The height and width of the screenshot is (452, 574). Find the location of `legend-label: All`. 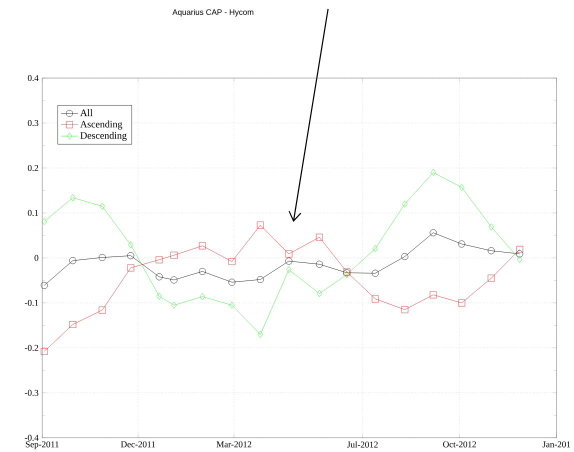

legend-label: All is located at coordinates (86, 112).